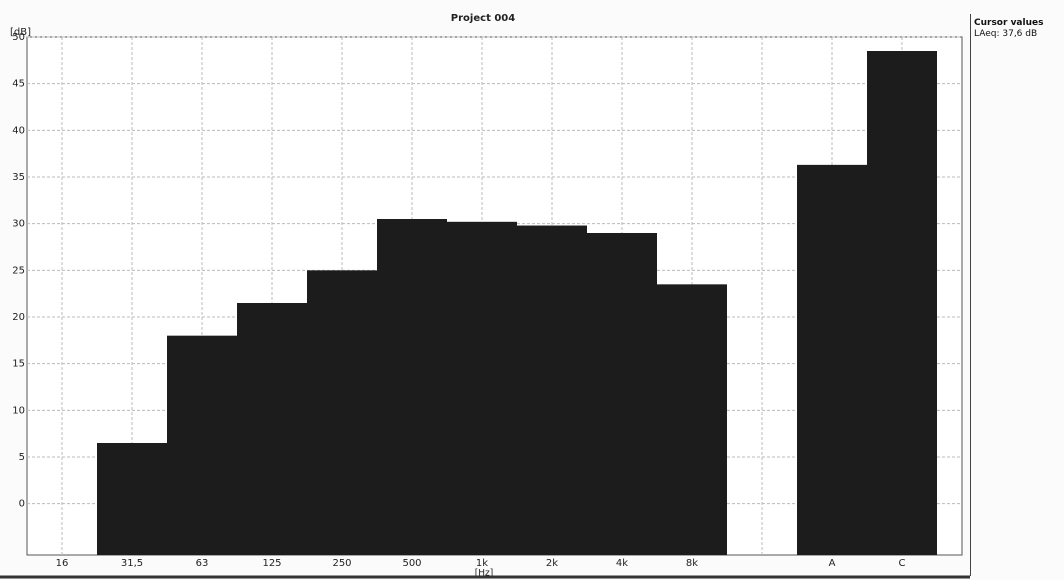 The width and height of the screenshot is (1064, 580). I want to click on cursor-panel: Cursor values LAeq: 37,6 dB, so click(1008, 29).